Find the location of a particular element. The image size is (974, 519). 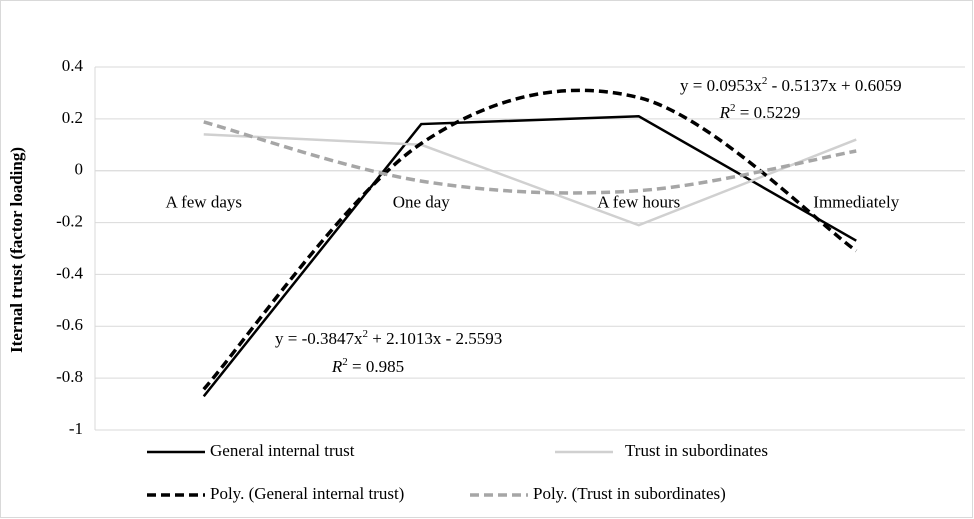

y-tick-label: -0.6 is located at coordinates (69, 324).